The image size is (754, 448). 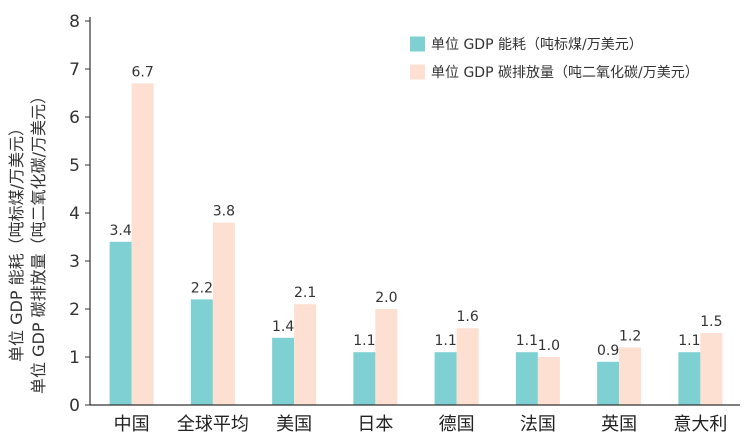 I want to click on data-label-energy-3: 1.1, so click(x=364, y=341).